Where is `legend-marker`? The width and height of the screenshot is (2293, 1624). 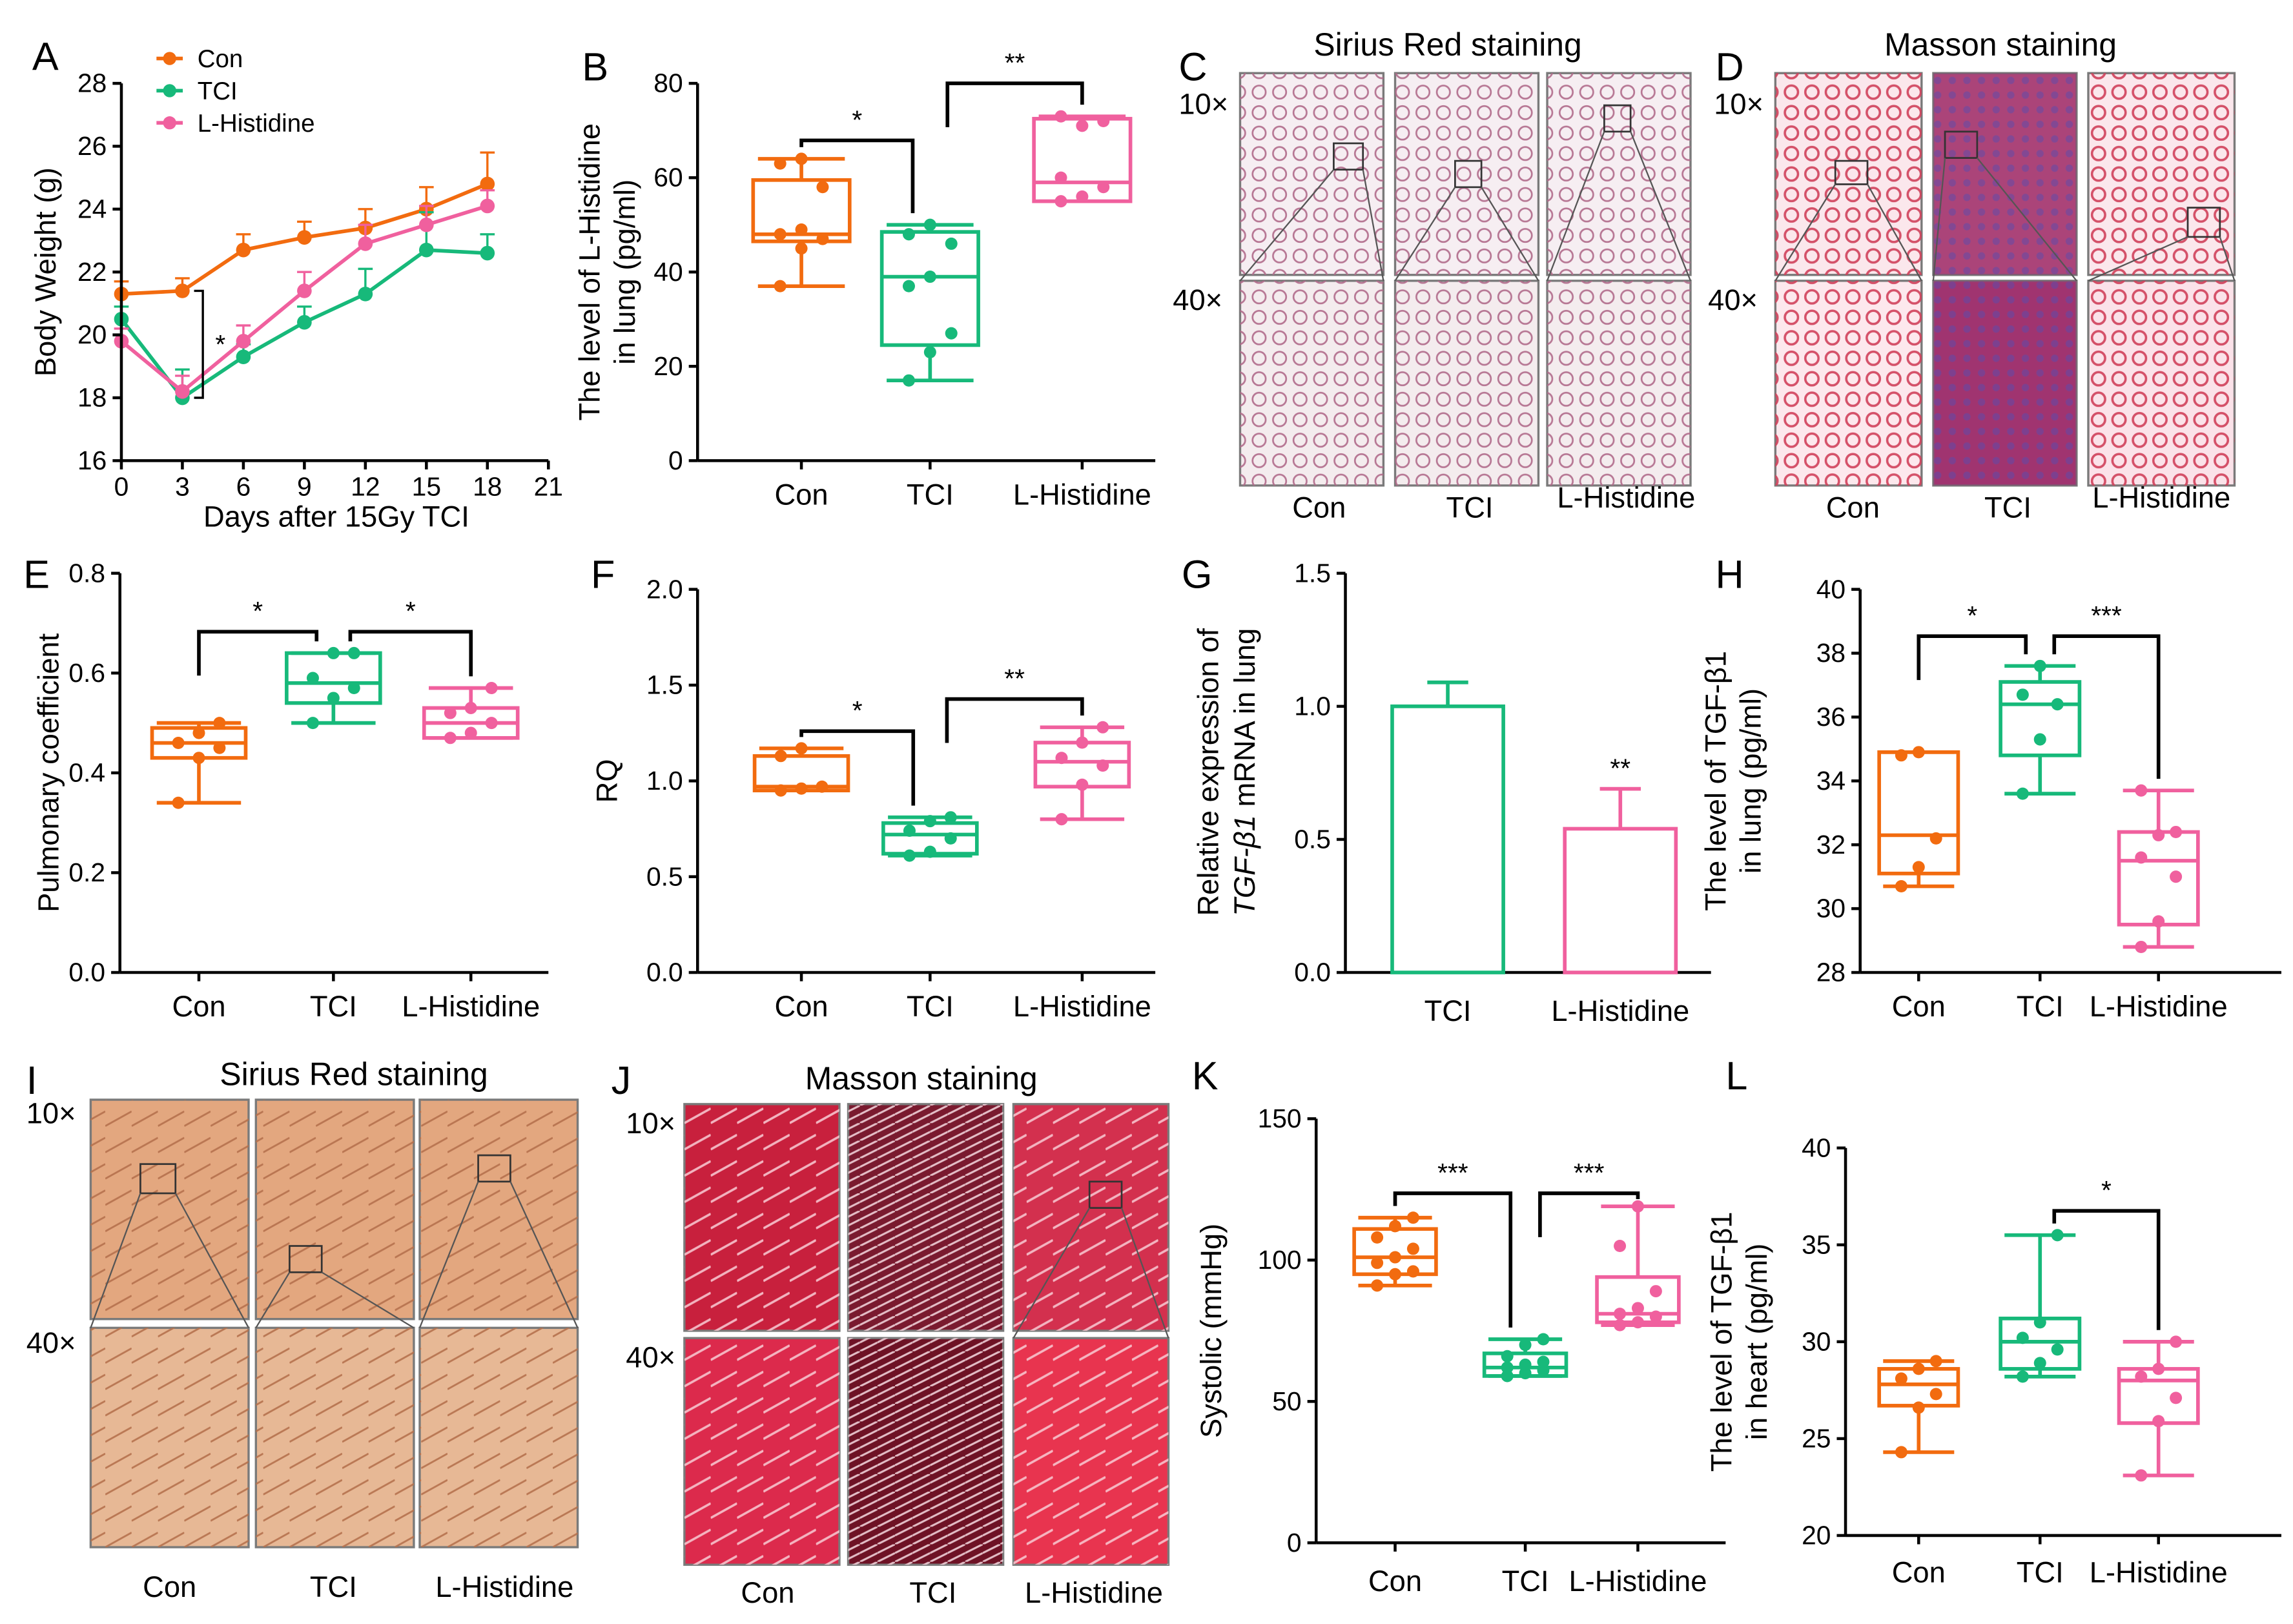
legend-marker is located at coordinates (170, 58).